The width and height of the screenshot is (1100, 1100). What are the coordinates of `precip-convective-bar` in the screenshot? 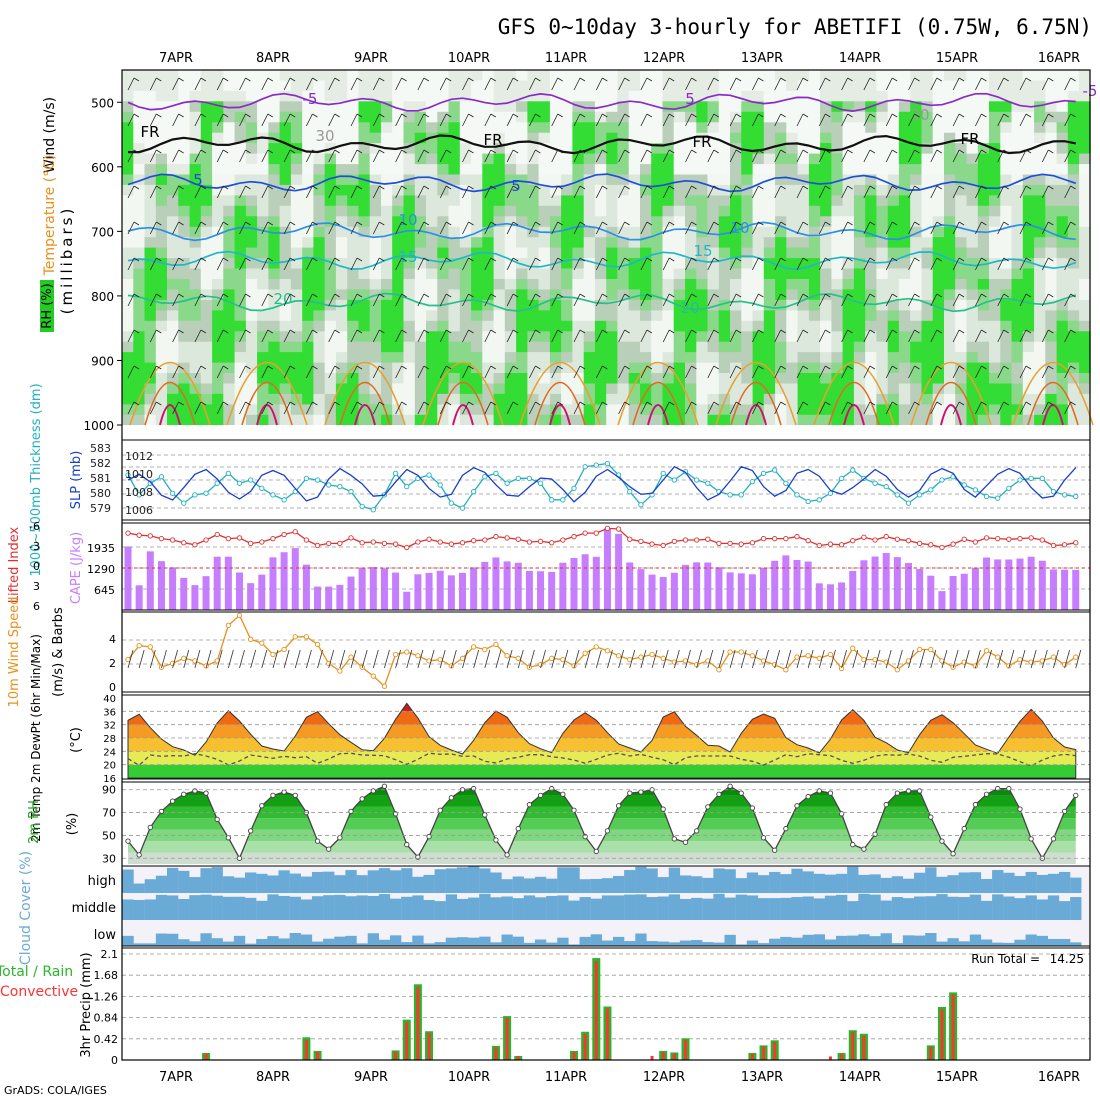 It's located at (953, 1027).